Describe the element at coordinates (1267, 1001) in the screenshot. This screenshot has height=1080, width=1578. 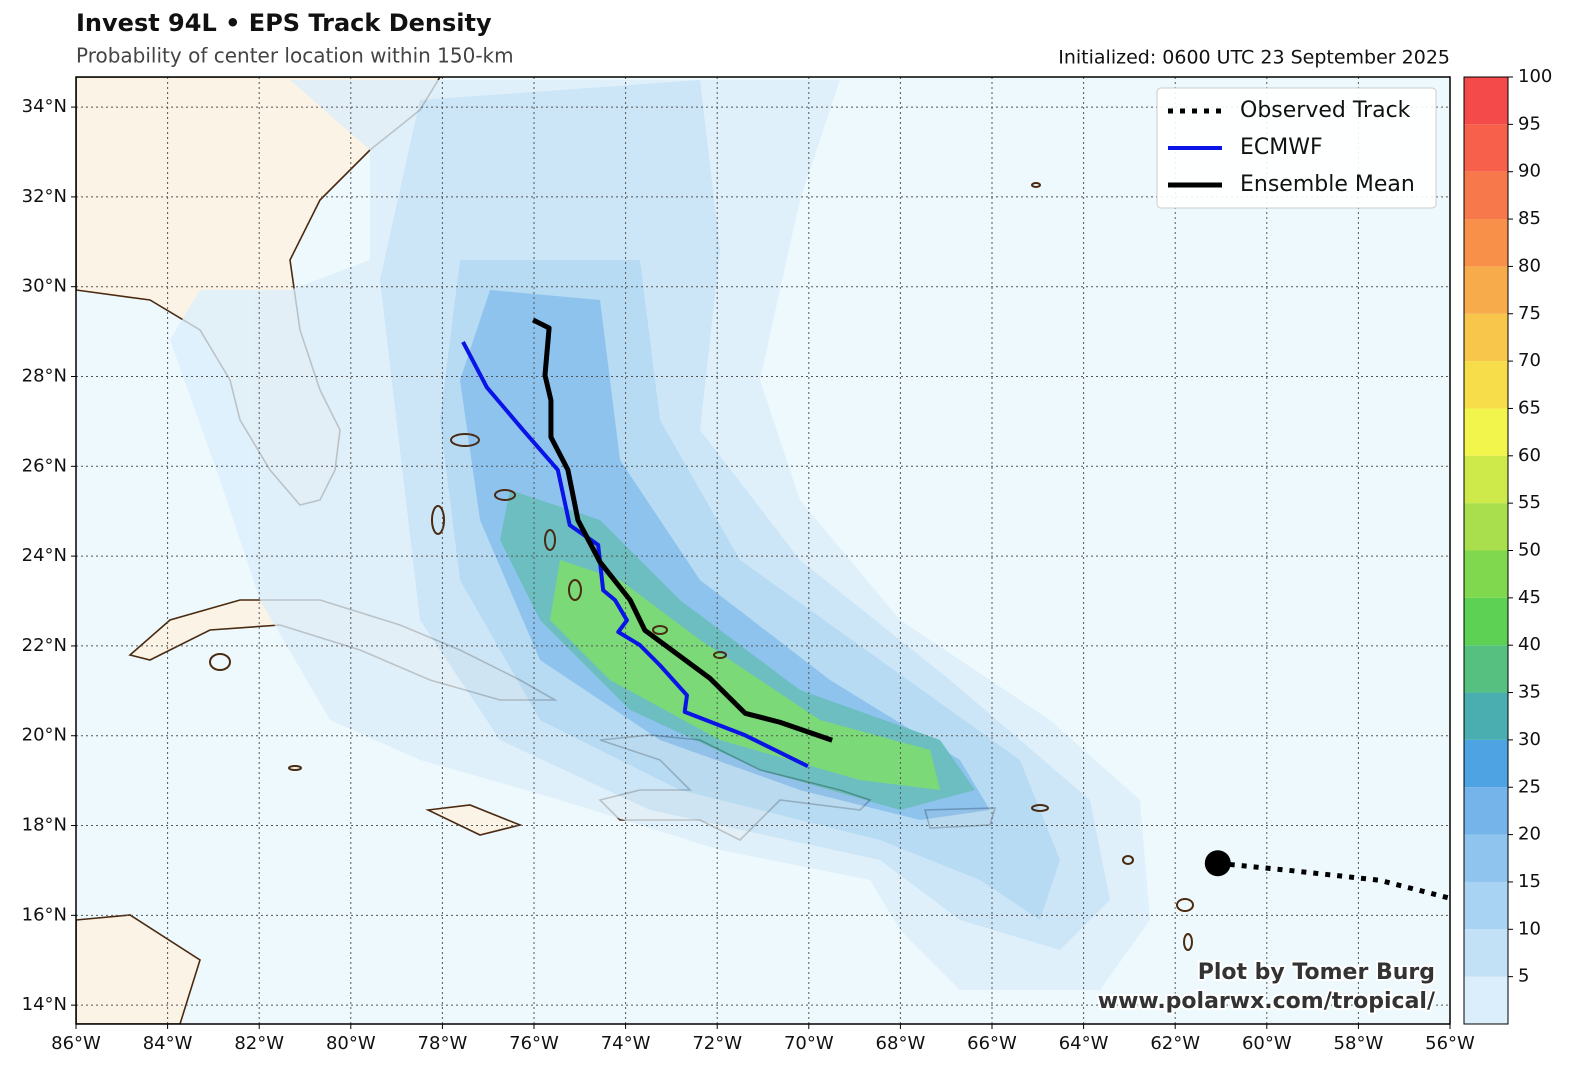
I see `credit: www.polarwx.com/tropical/` at that location.